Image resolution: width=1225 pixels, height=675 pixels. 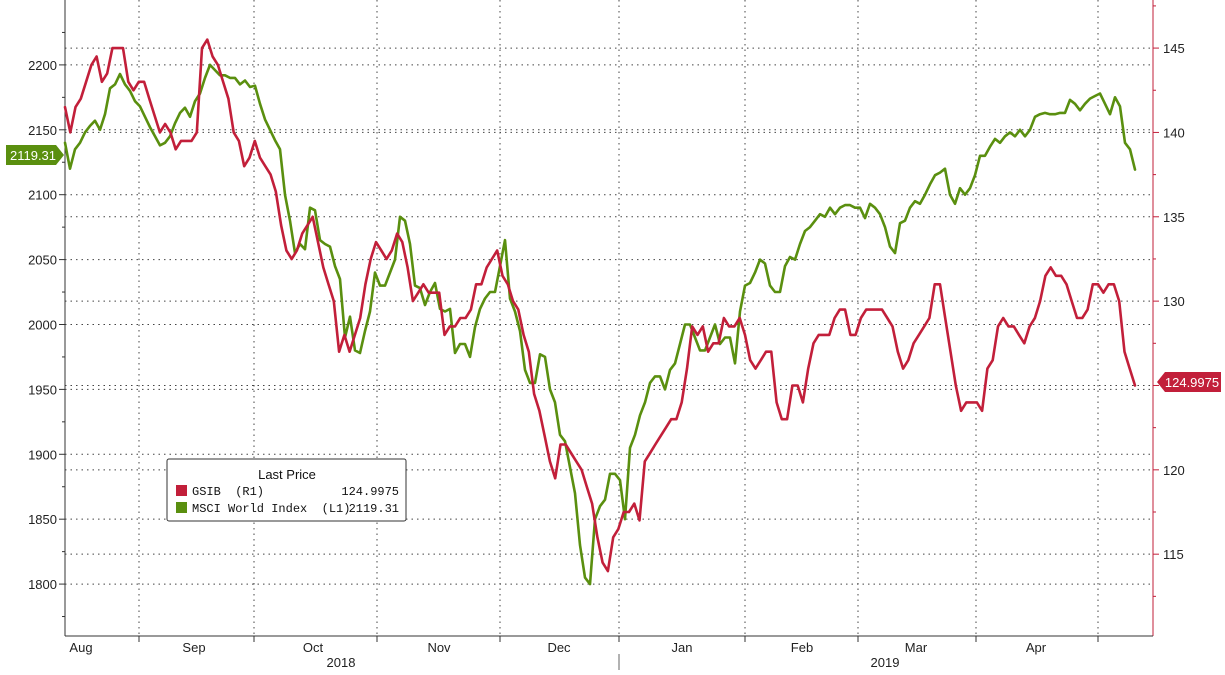 I want to click on right-last-value-tag: 124.9975, so click(x=1189, y=382).